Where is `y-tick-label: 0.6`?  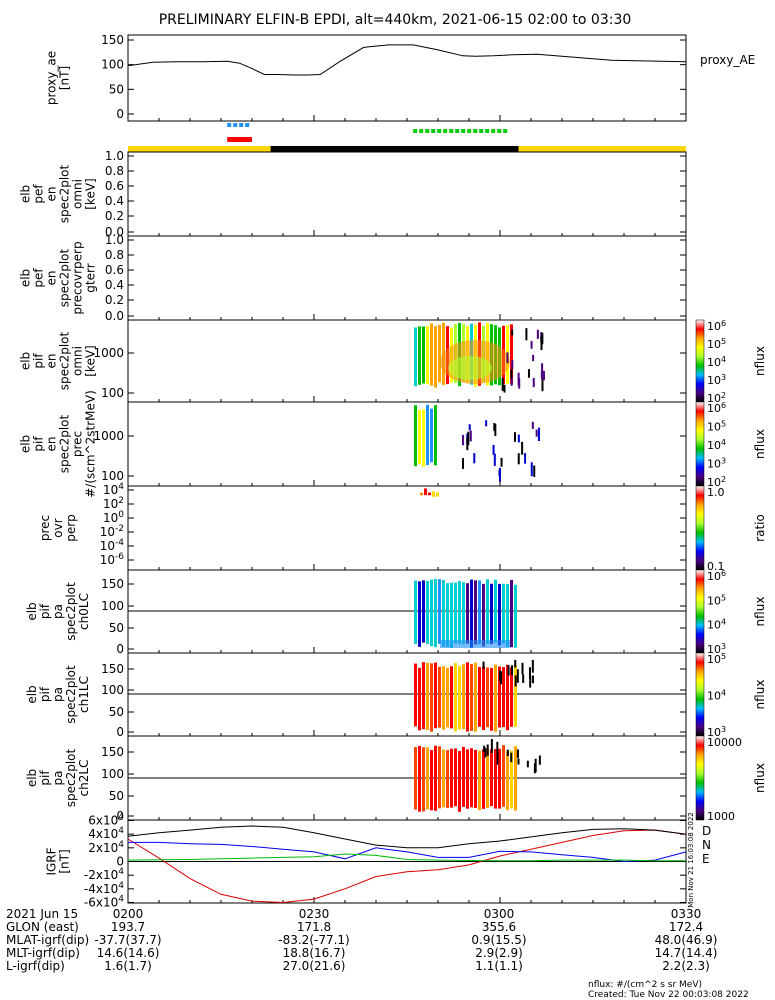
y-tick-label: 0.6 is located at coordinates (114, 186).